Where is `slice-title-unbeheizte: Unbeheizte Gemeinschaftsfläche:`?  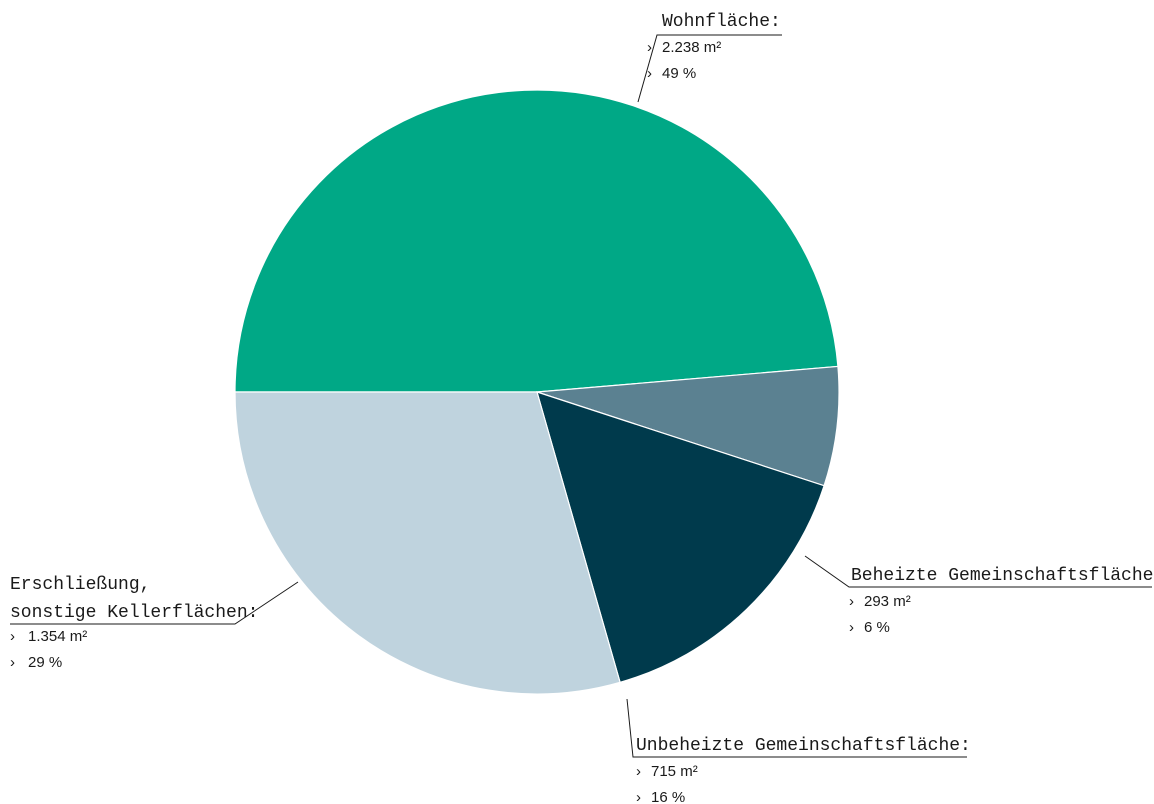
slice-title-unbeheizte: Unbeheizte Gemeinschaftsfläche: is located at coordinates (803, 746).